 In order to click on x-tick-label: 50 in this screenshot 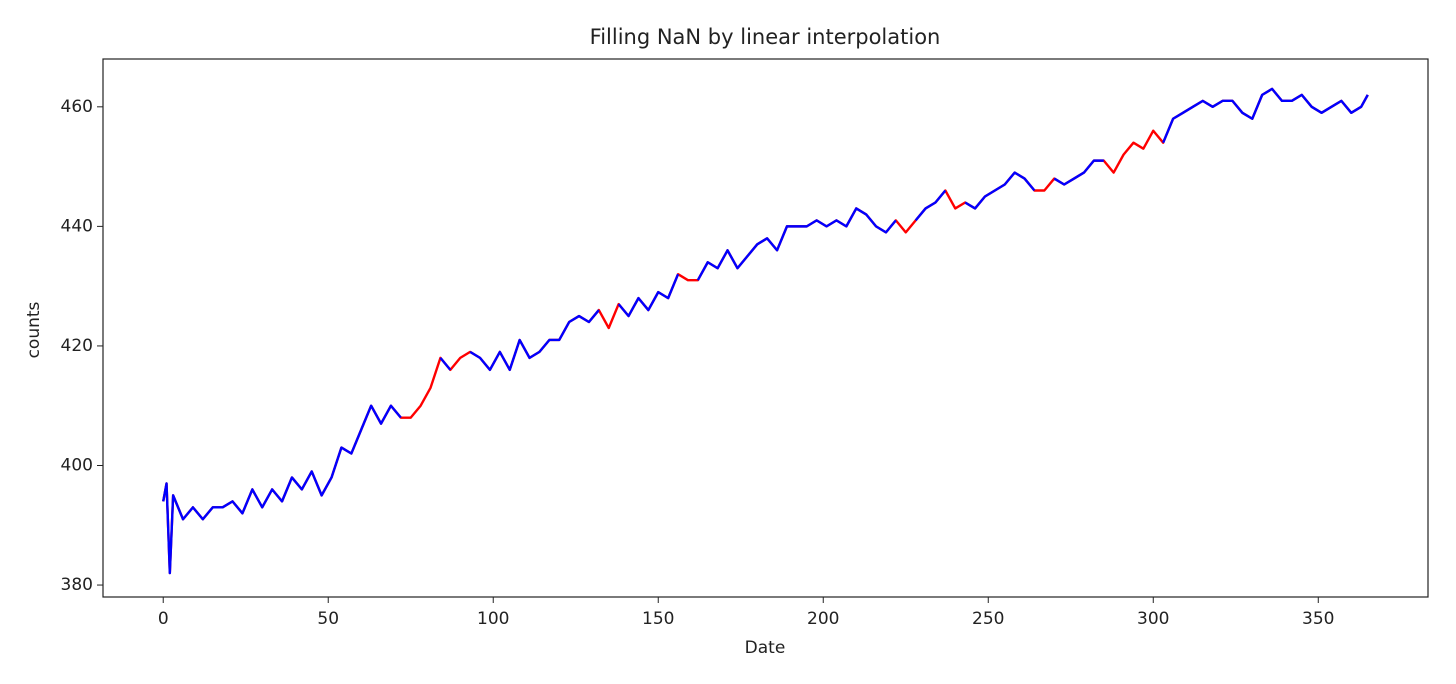, I will do `click(328, 619)`.